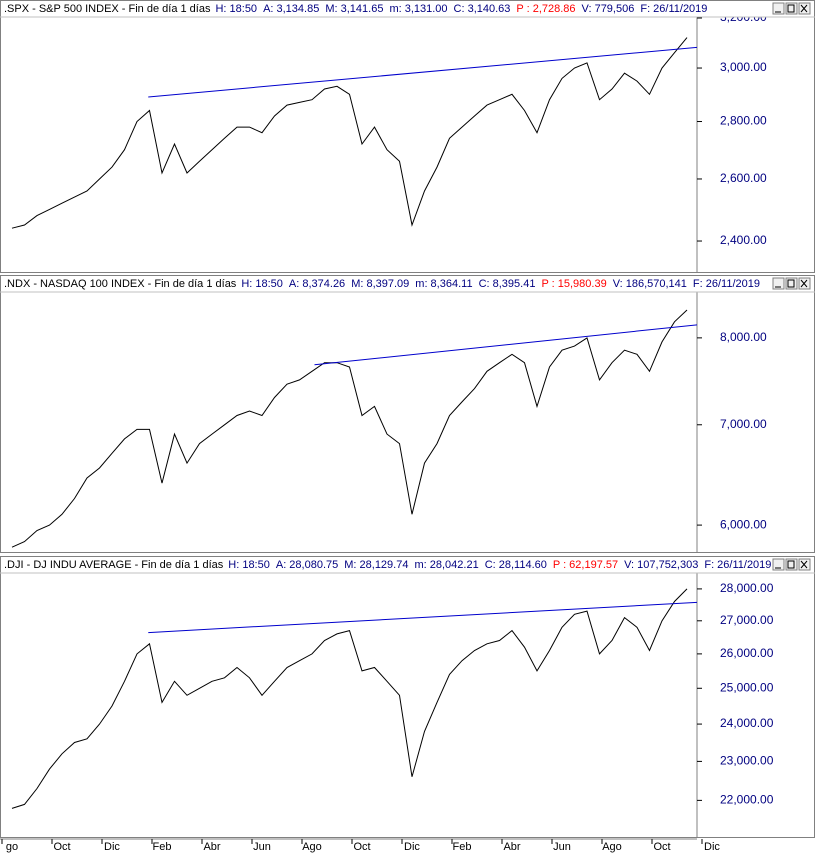 This screenshot has height=853, width=815. I want to click on header-field: m: 3,131.00, so click(418, 9).